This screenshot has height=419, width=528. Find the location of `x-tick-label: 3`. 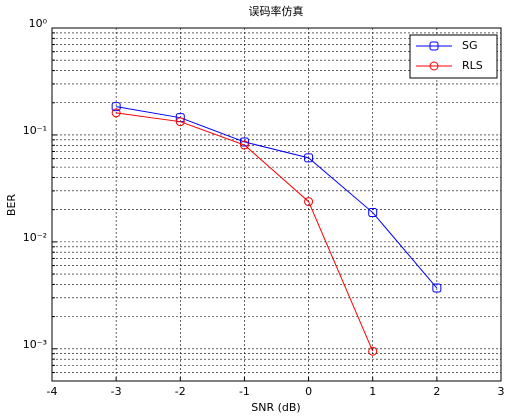

x-tick-label: 3 is located at coordinates (501, 391).